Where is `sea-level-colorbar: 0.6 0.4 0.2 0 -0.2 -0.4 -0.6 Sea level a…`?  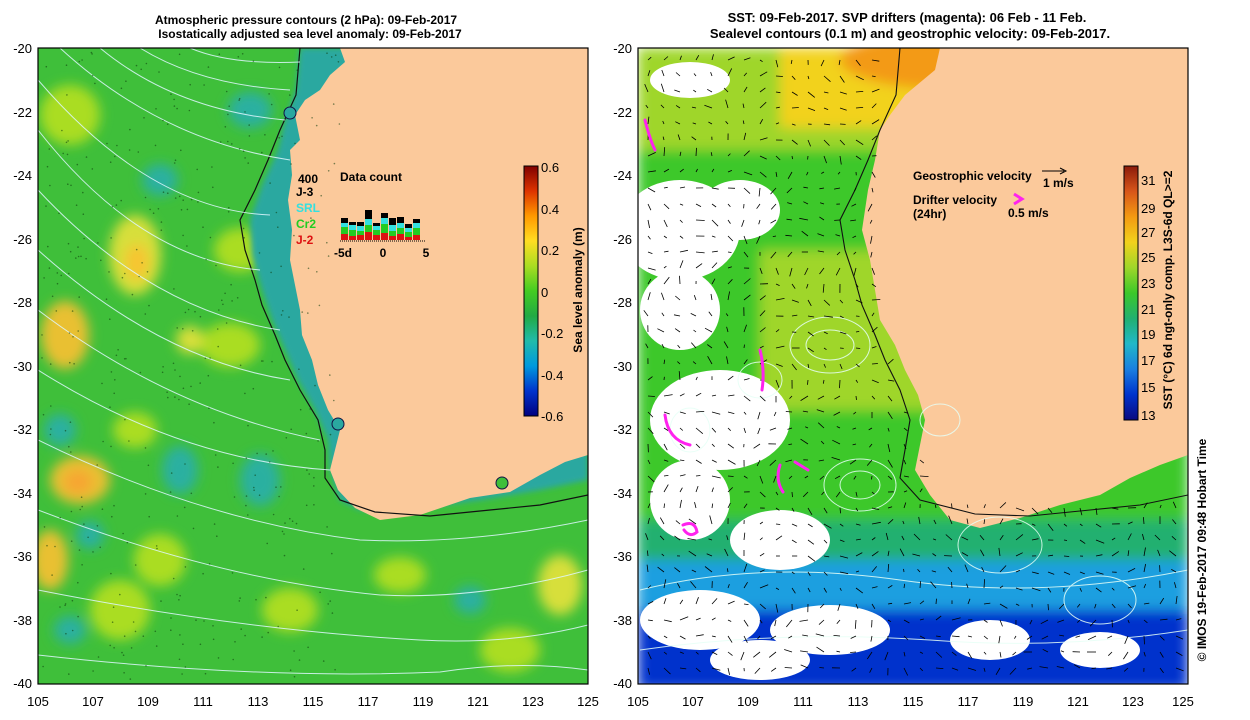
sea-level-colorbar: 0.6 0.4 0.2 0 -0.2 -0.4 -0.6 Sea level a… is located at coordinates (554, 292).